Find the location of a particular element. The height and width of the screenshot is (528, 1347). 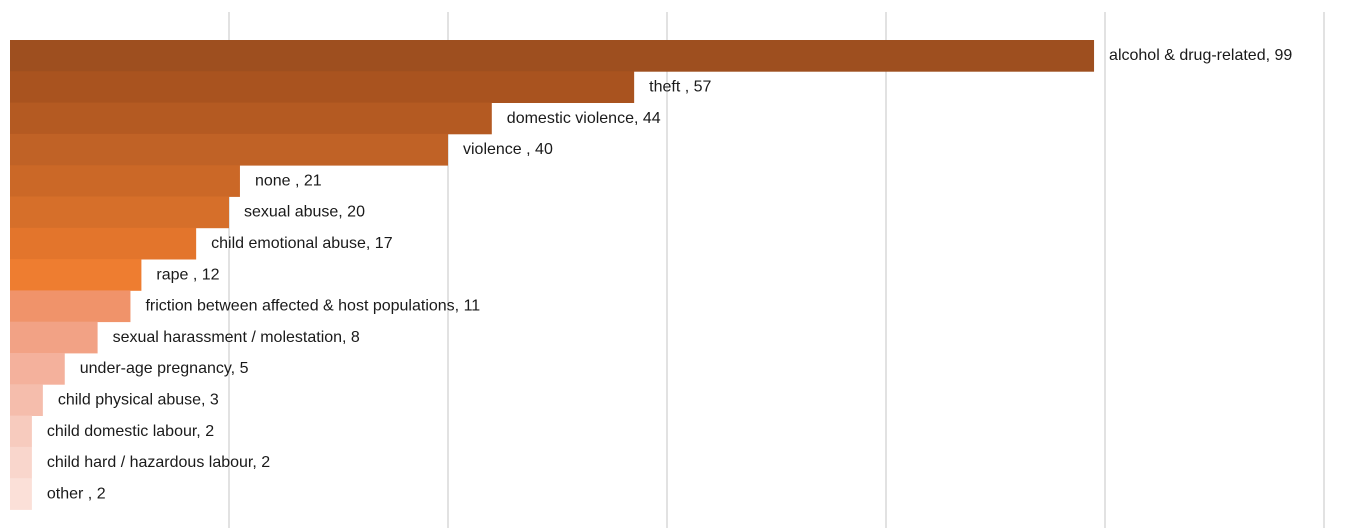

bar-data-label: none , 21 is located at coordinates (288, 180).